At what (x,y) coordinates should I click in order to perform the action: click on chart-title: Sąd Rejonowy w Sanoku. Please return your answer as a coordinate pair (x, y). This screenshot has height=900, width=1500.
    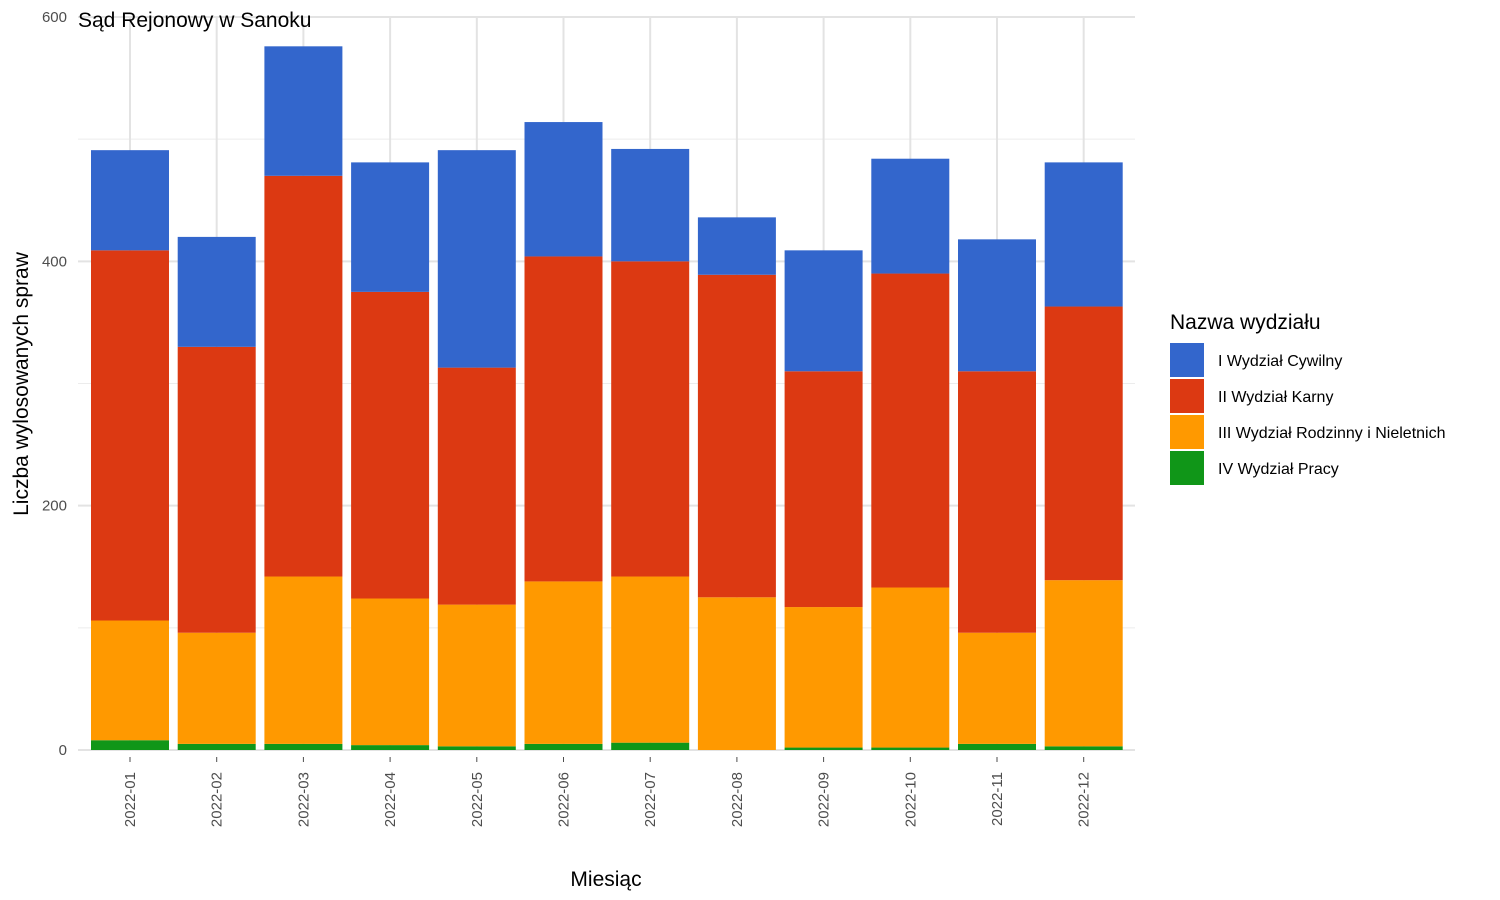
    Looking at the image, I should click on (194, 20).